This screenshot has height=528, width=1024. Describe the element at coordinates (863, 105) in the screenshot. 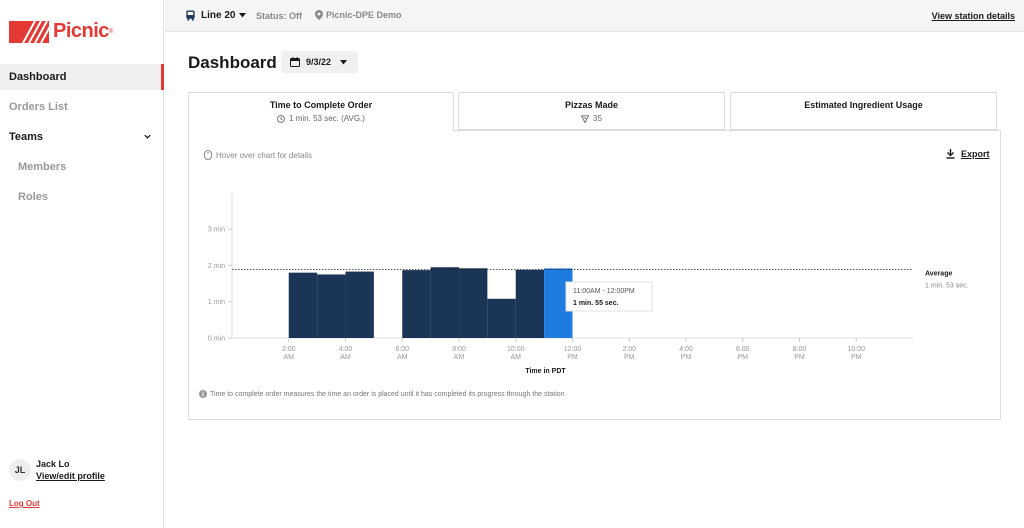

I see `tab-title: Estimated Ingredient Usage` at that location.